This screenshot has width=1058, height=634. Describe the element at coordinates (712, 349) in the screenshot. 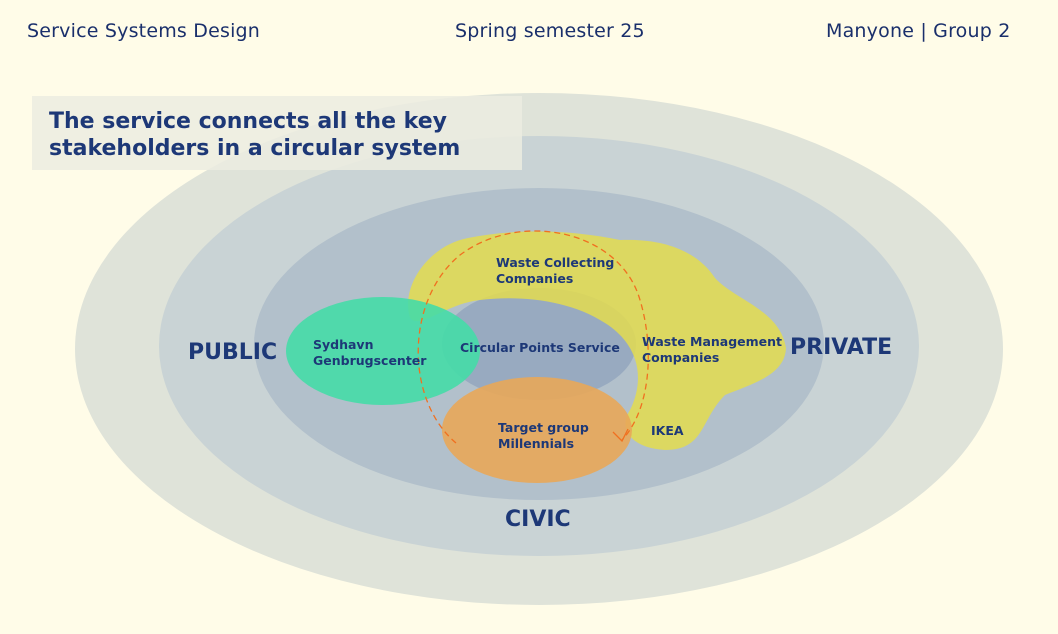

I see `waste-management-companies-label: Waste Management Companies` at that location.